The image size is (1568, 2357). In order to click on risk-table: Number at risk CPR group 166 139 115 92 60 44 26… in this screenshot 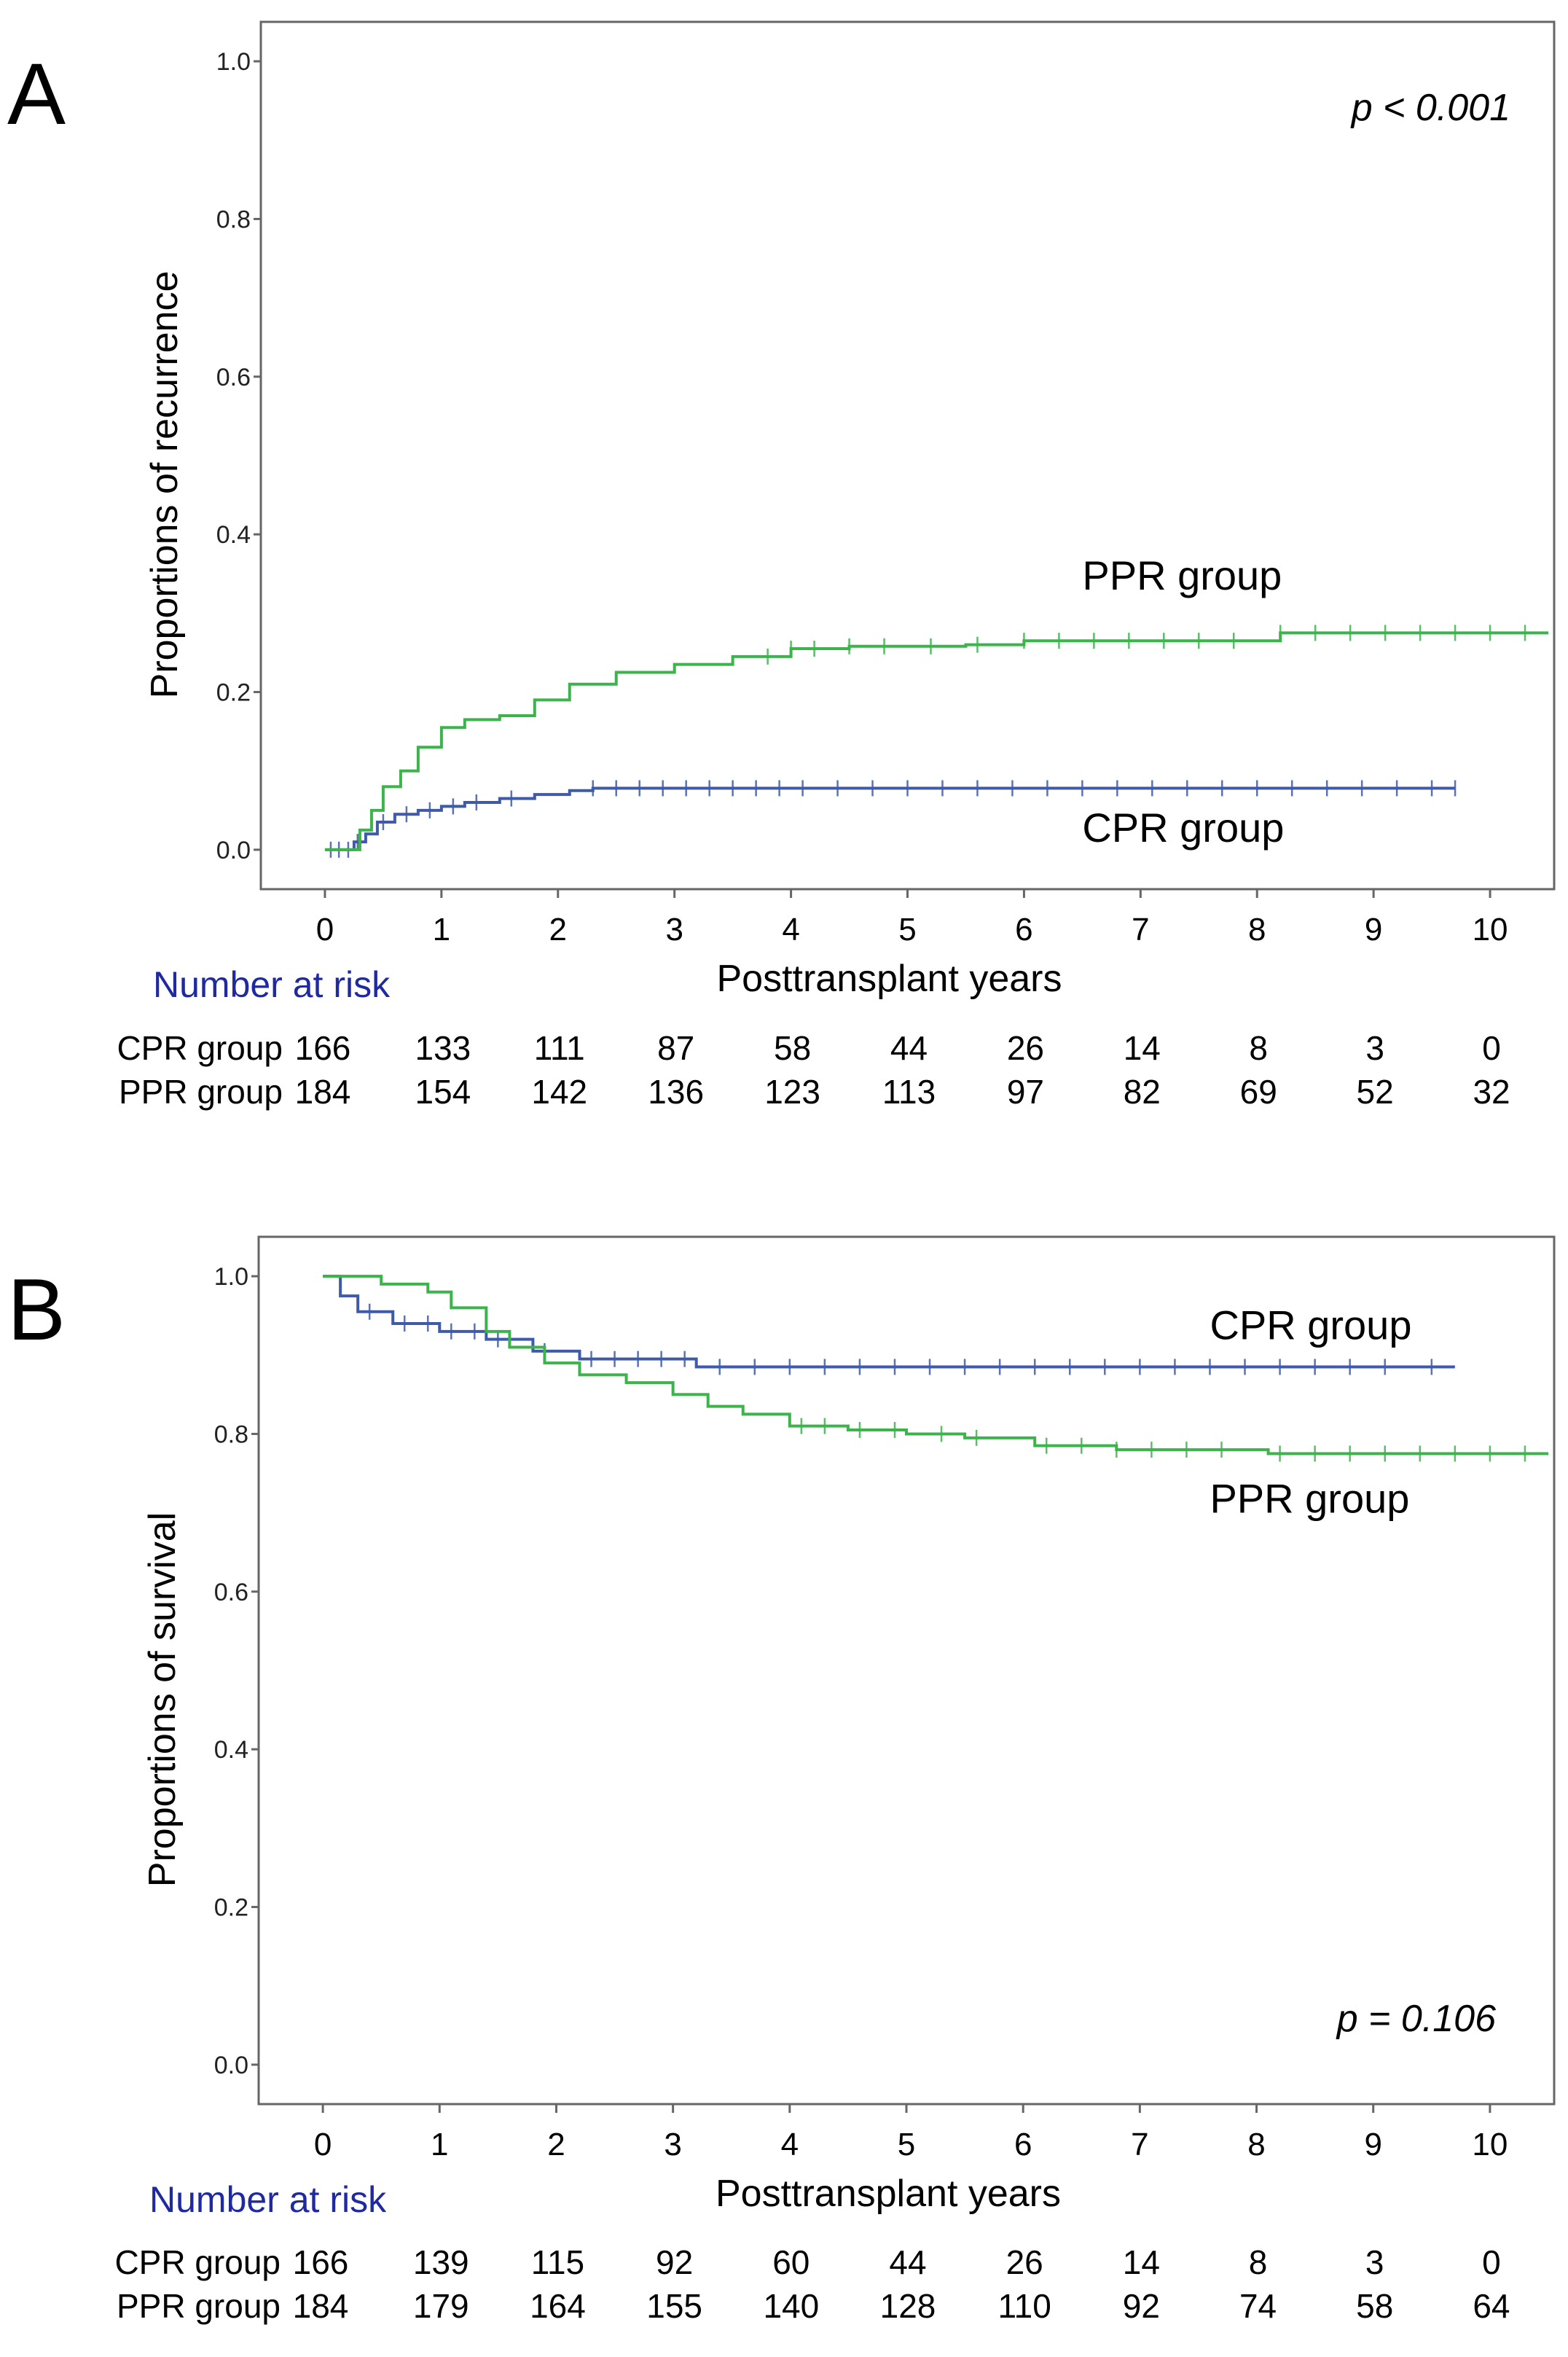, I will do `click(812, 2252)`.